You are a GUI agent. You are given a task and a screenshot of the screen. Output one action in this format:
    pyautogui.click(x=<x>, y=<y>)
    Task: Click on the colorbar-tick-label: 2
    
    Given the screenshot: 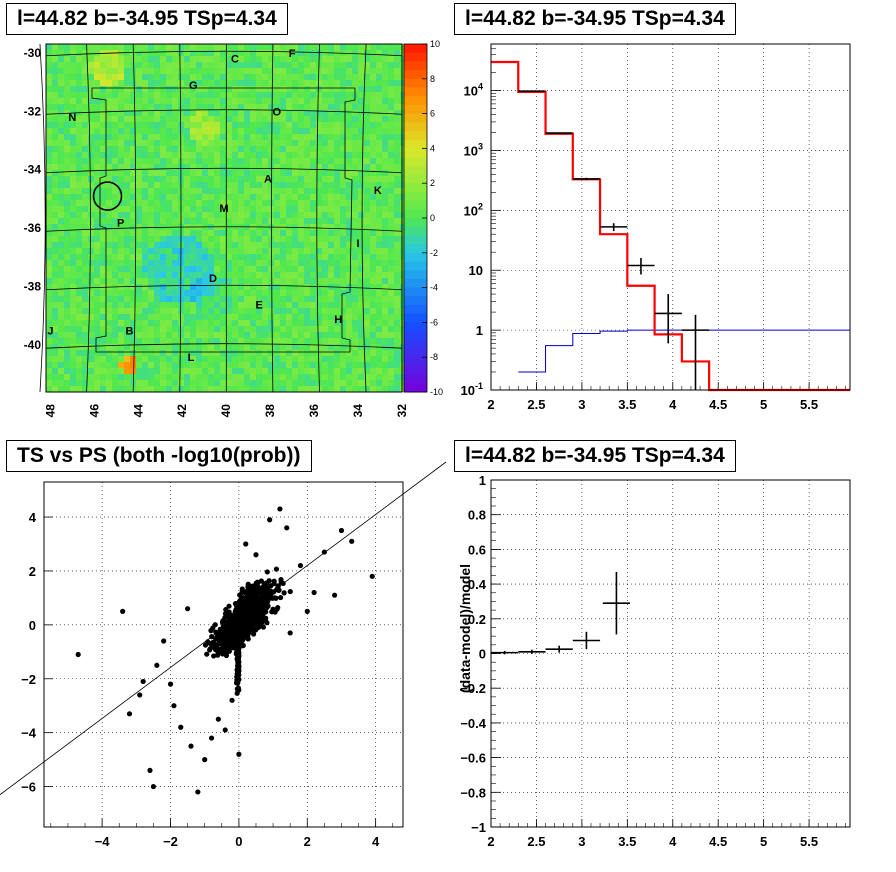 What is the action you would take?
    pyautogui.click(x=432, y=183)
    